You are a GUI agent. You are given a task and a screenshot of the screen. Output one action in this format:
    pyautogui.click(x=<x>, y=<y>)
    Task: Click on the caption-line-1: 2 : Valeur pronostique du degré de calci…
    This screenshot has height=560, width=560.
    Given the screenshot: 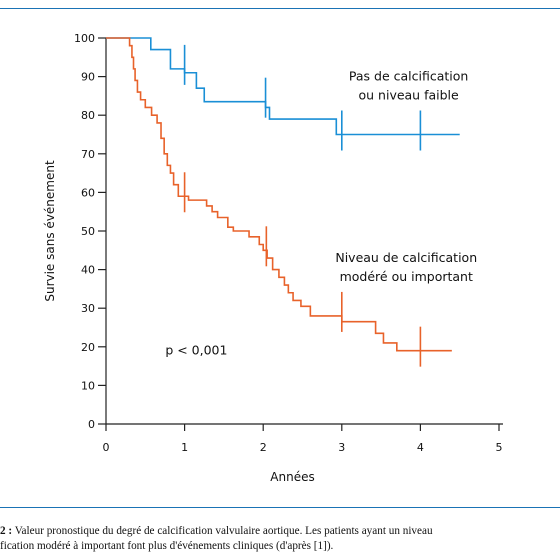 What is the action you would take?
    pyautogui.click(x=280, y=531)
    